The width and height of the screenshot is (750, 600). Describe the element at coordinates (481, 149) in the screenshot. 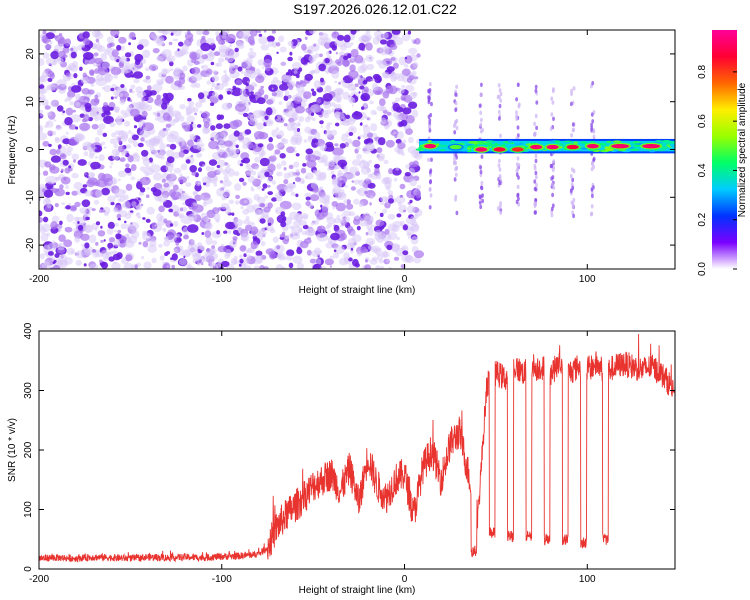

I see `hot-spot` at that location.